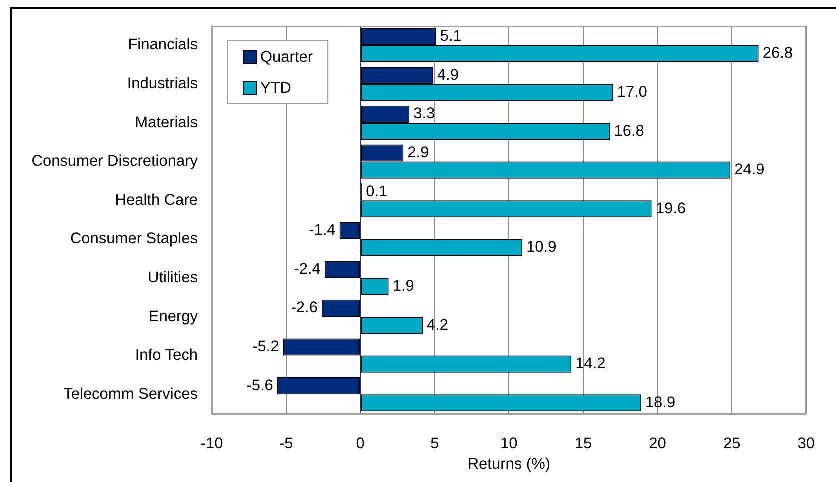 Image resolution: width=836 pixels, height=482 pixels. Describe the element at coordinates (671, 209) in the screenshot. I see `data-label: 19.6` at that location.